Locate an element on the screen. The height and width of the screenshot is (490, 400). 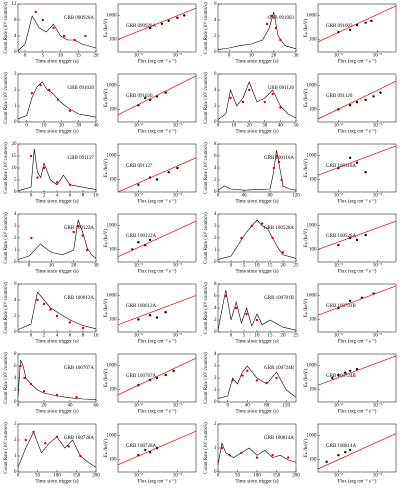
x-tick-label: 60 is located at coordinates (97, 406).